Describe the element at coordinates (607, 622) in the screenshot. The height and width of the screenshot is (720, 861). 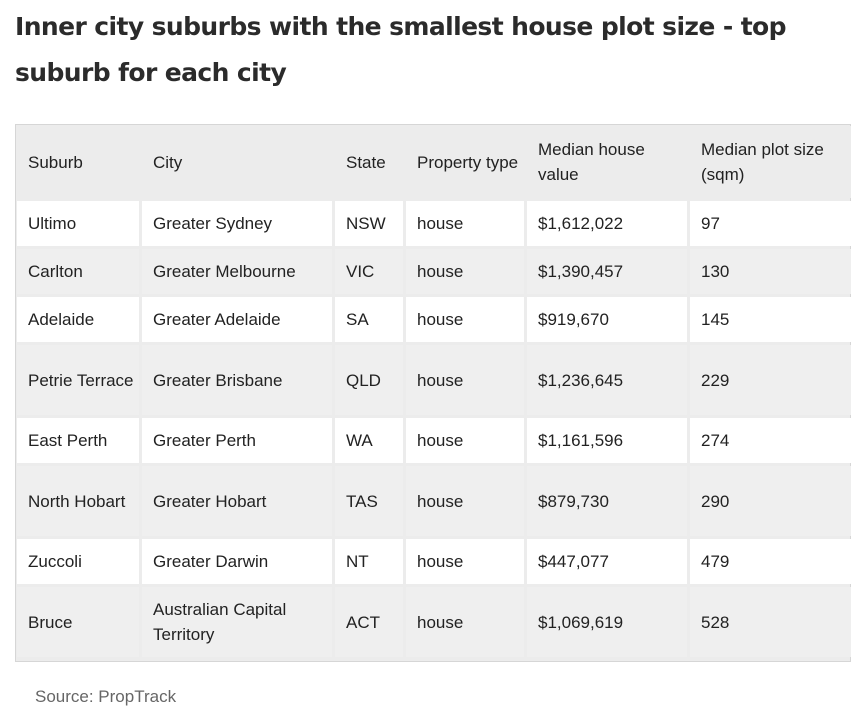
I see `cell-median-house-value: $1,069,619` at that location.